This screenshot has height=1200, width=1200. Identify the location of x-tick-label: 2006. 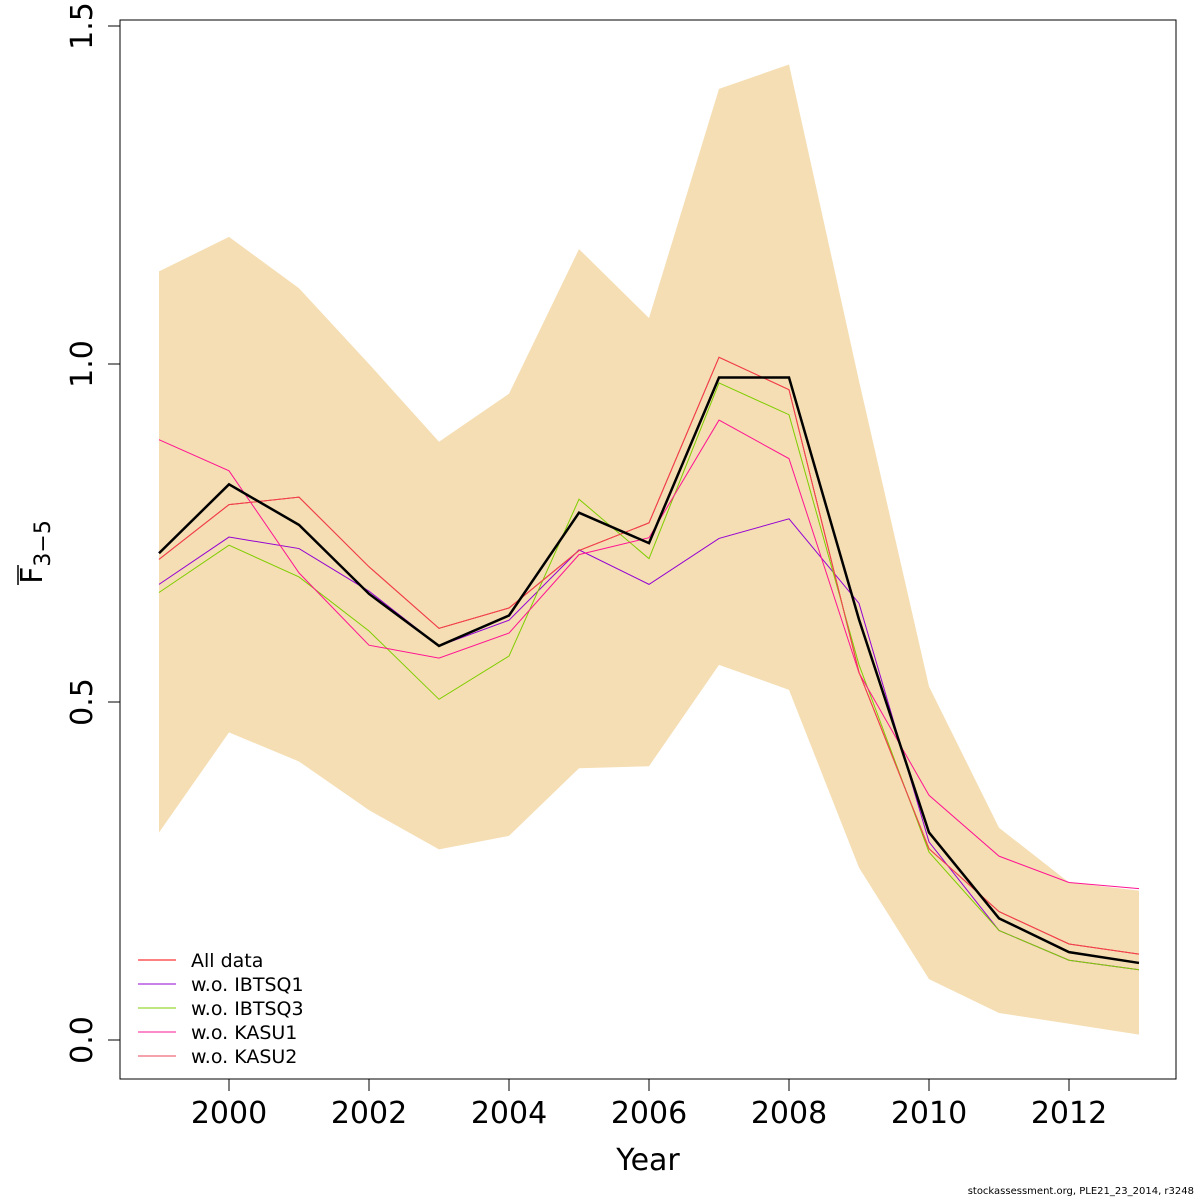
(649, 1113).